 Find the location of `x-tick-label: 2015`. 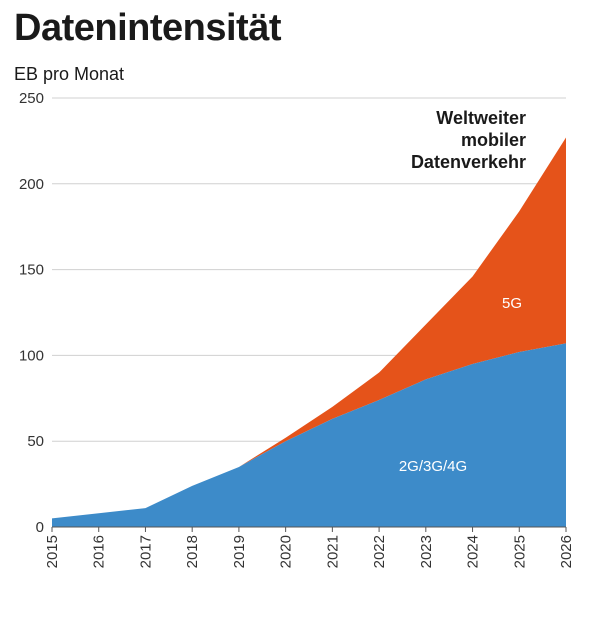

x-tick-label: 2015 is located at coordinates (52, 551).